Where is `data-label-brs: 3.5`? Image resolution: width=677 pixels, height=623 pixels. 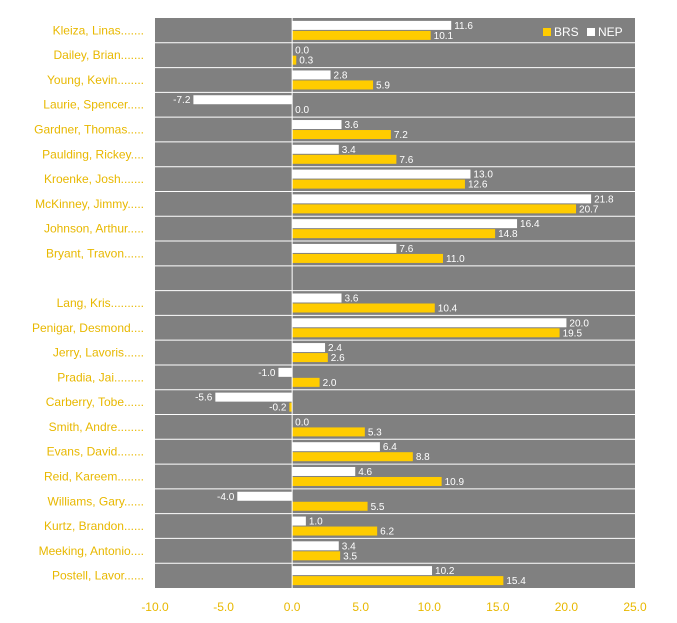
data-label-brs: 3.5 is located at coordinates (350, 556).